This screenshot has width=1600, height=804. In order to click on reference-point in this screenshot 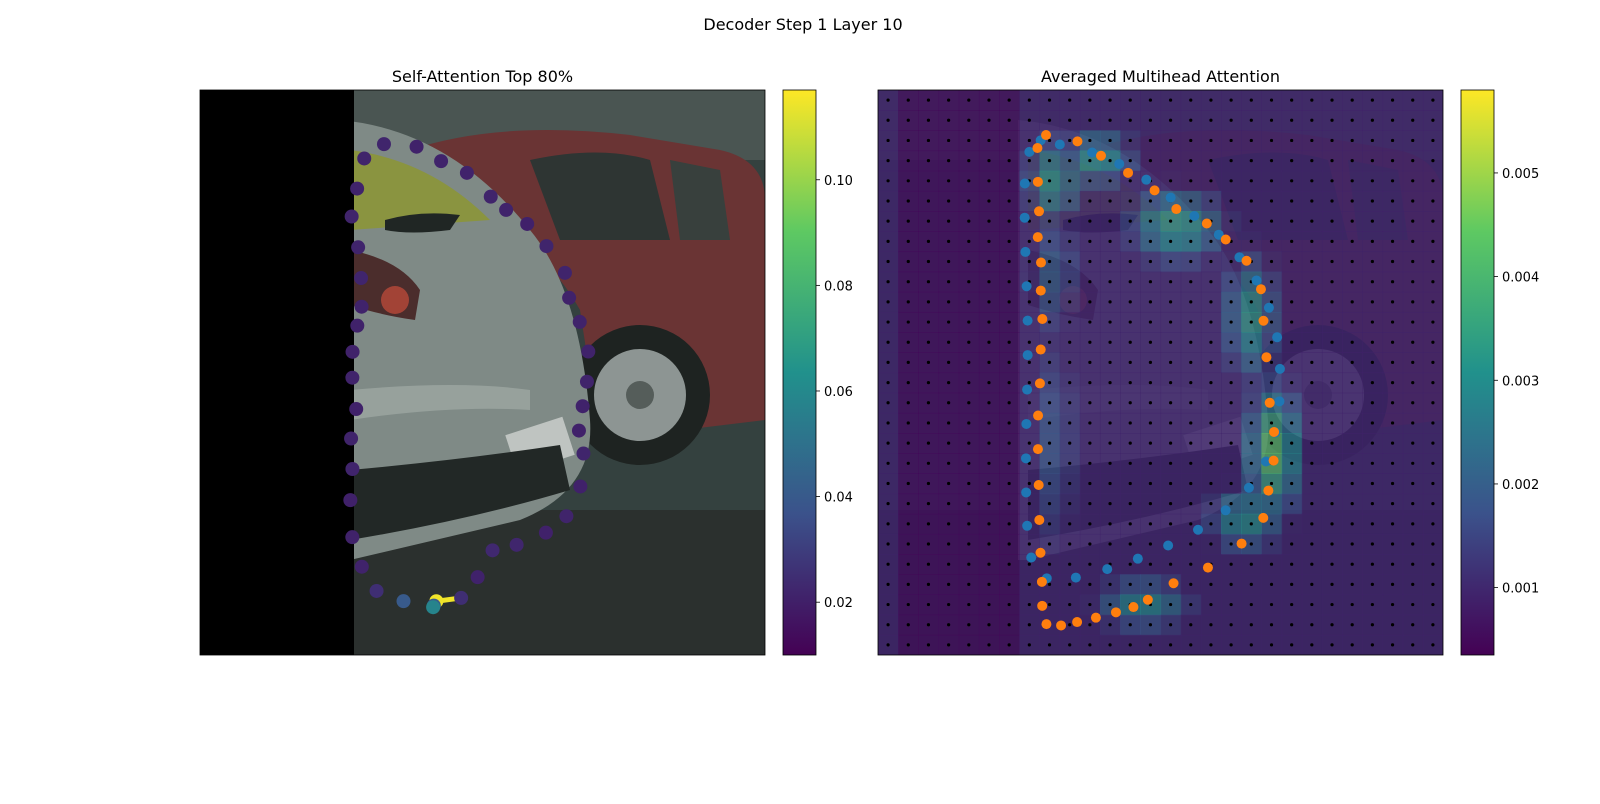, I will do `click(1027, 320)`.